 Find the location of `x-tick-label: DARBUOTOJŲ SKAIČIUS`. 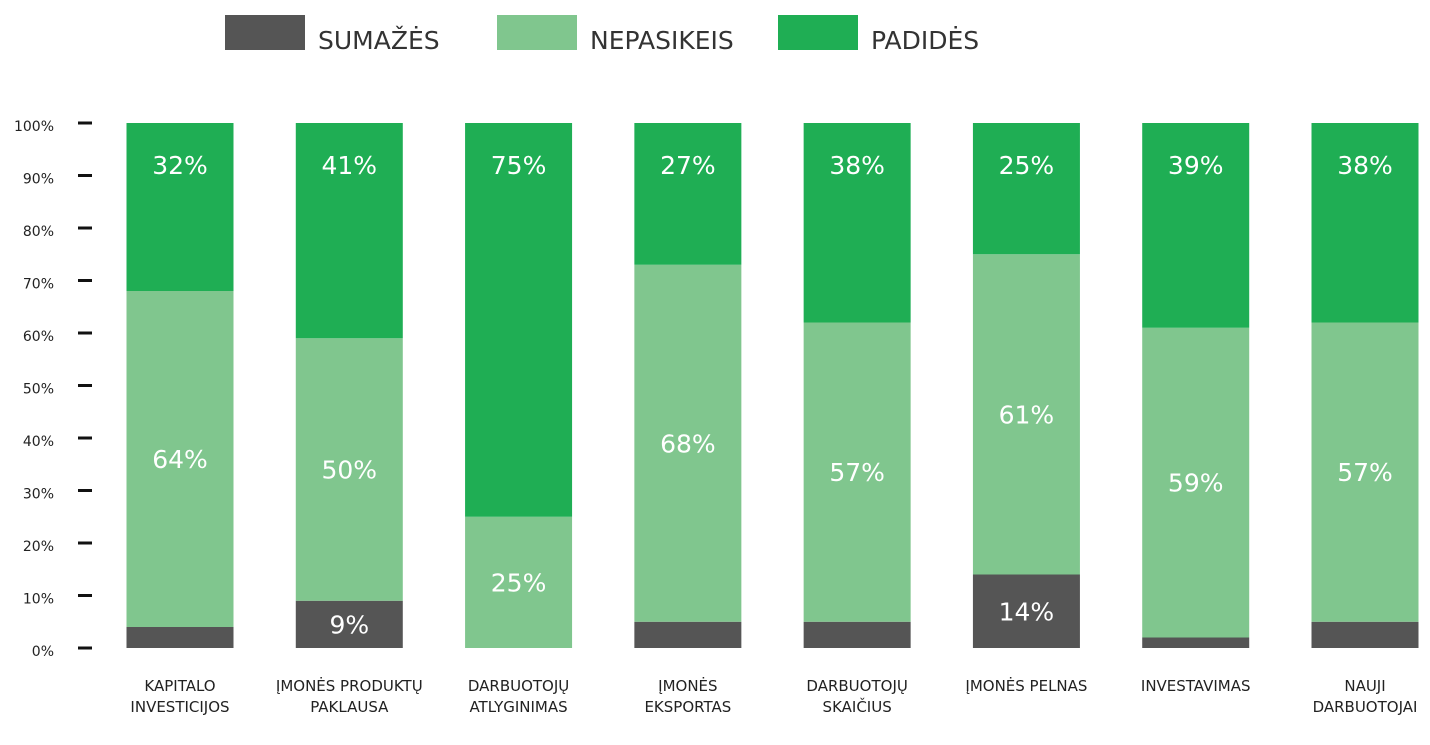

x-tick-label: DARBUOTOJŲ SKAIČIUS is located at coordinates (857, 696).